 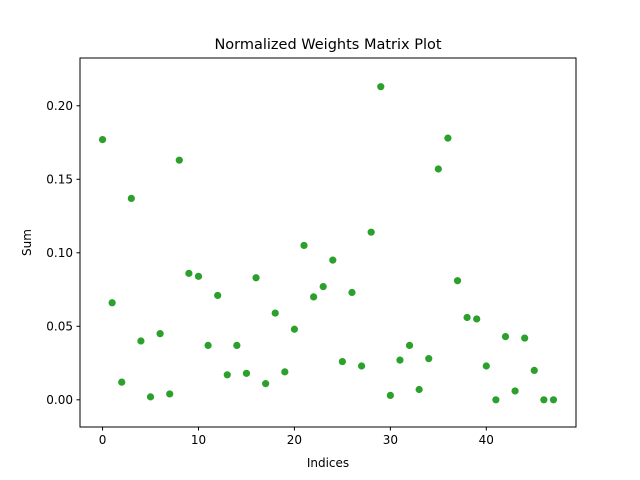 I want to click on y-tick-label: 0.20, so click(x=59, y=106).